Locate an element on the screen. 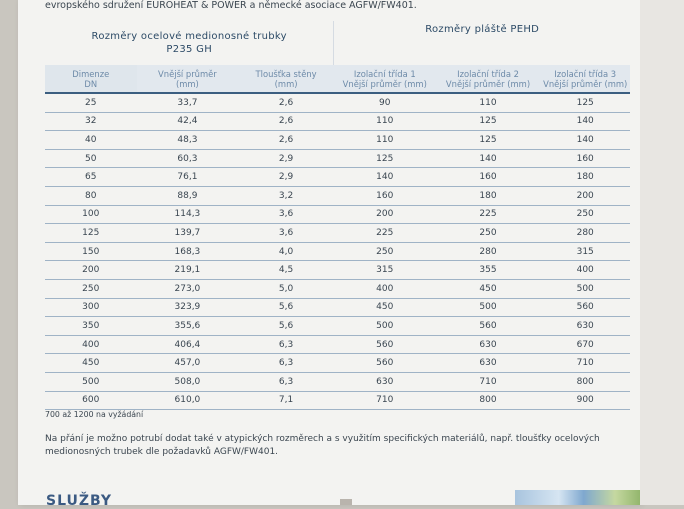 The height and width of the screenshot is (509, 684). table-cell: 600 is located at coordinates (91, 401).